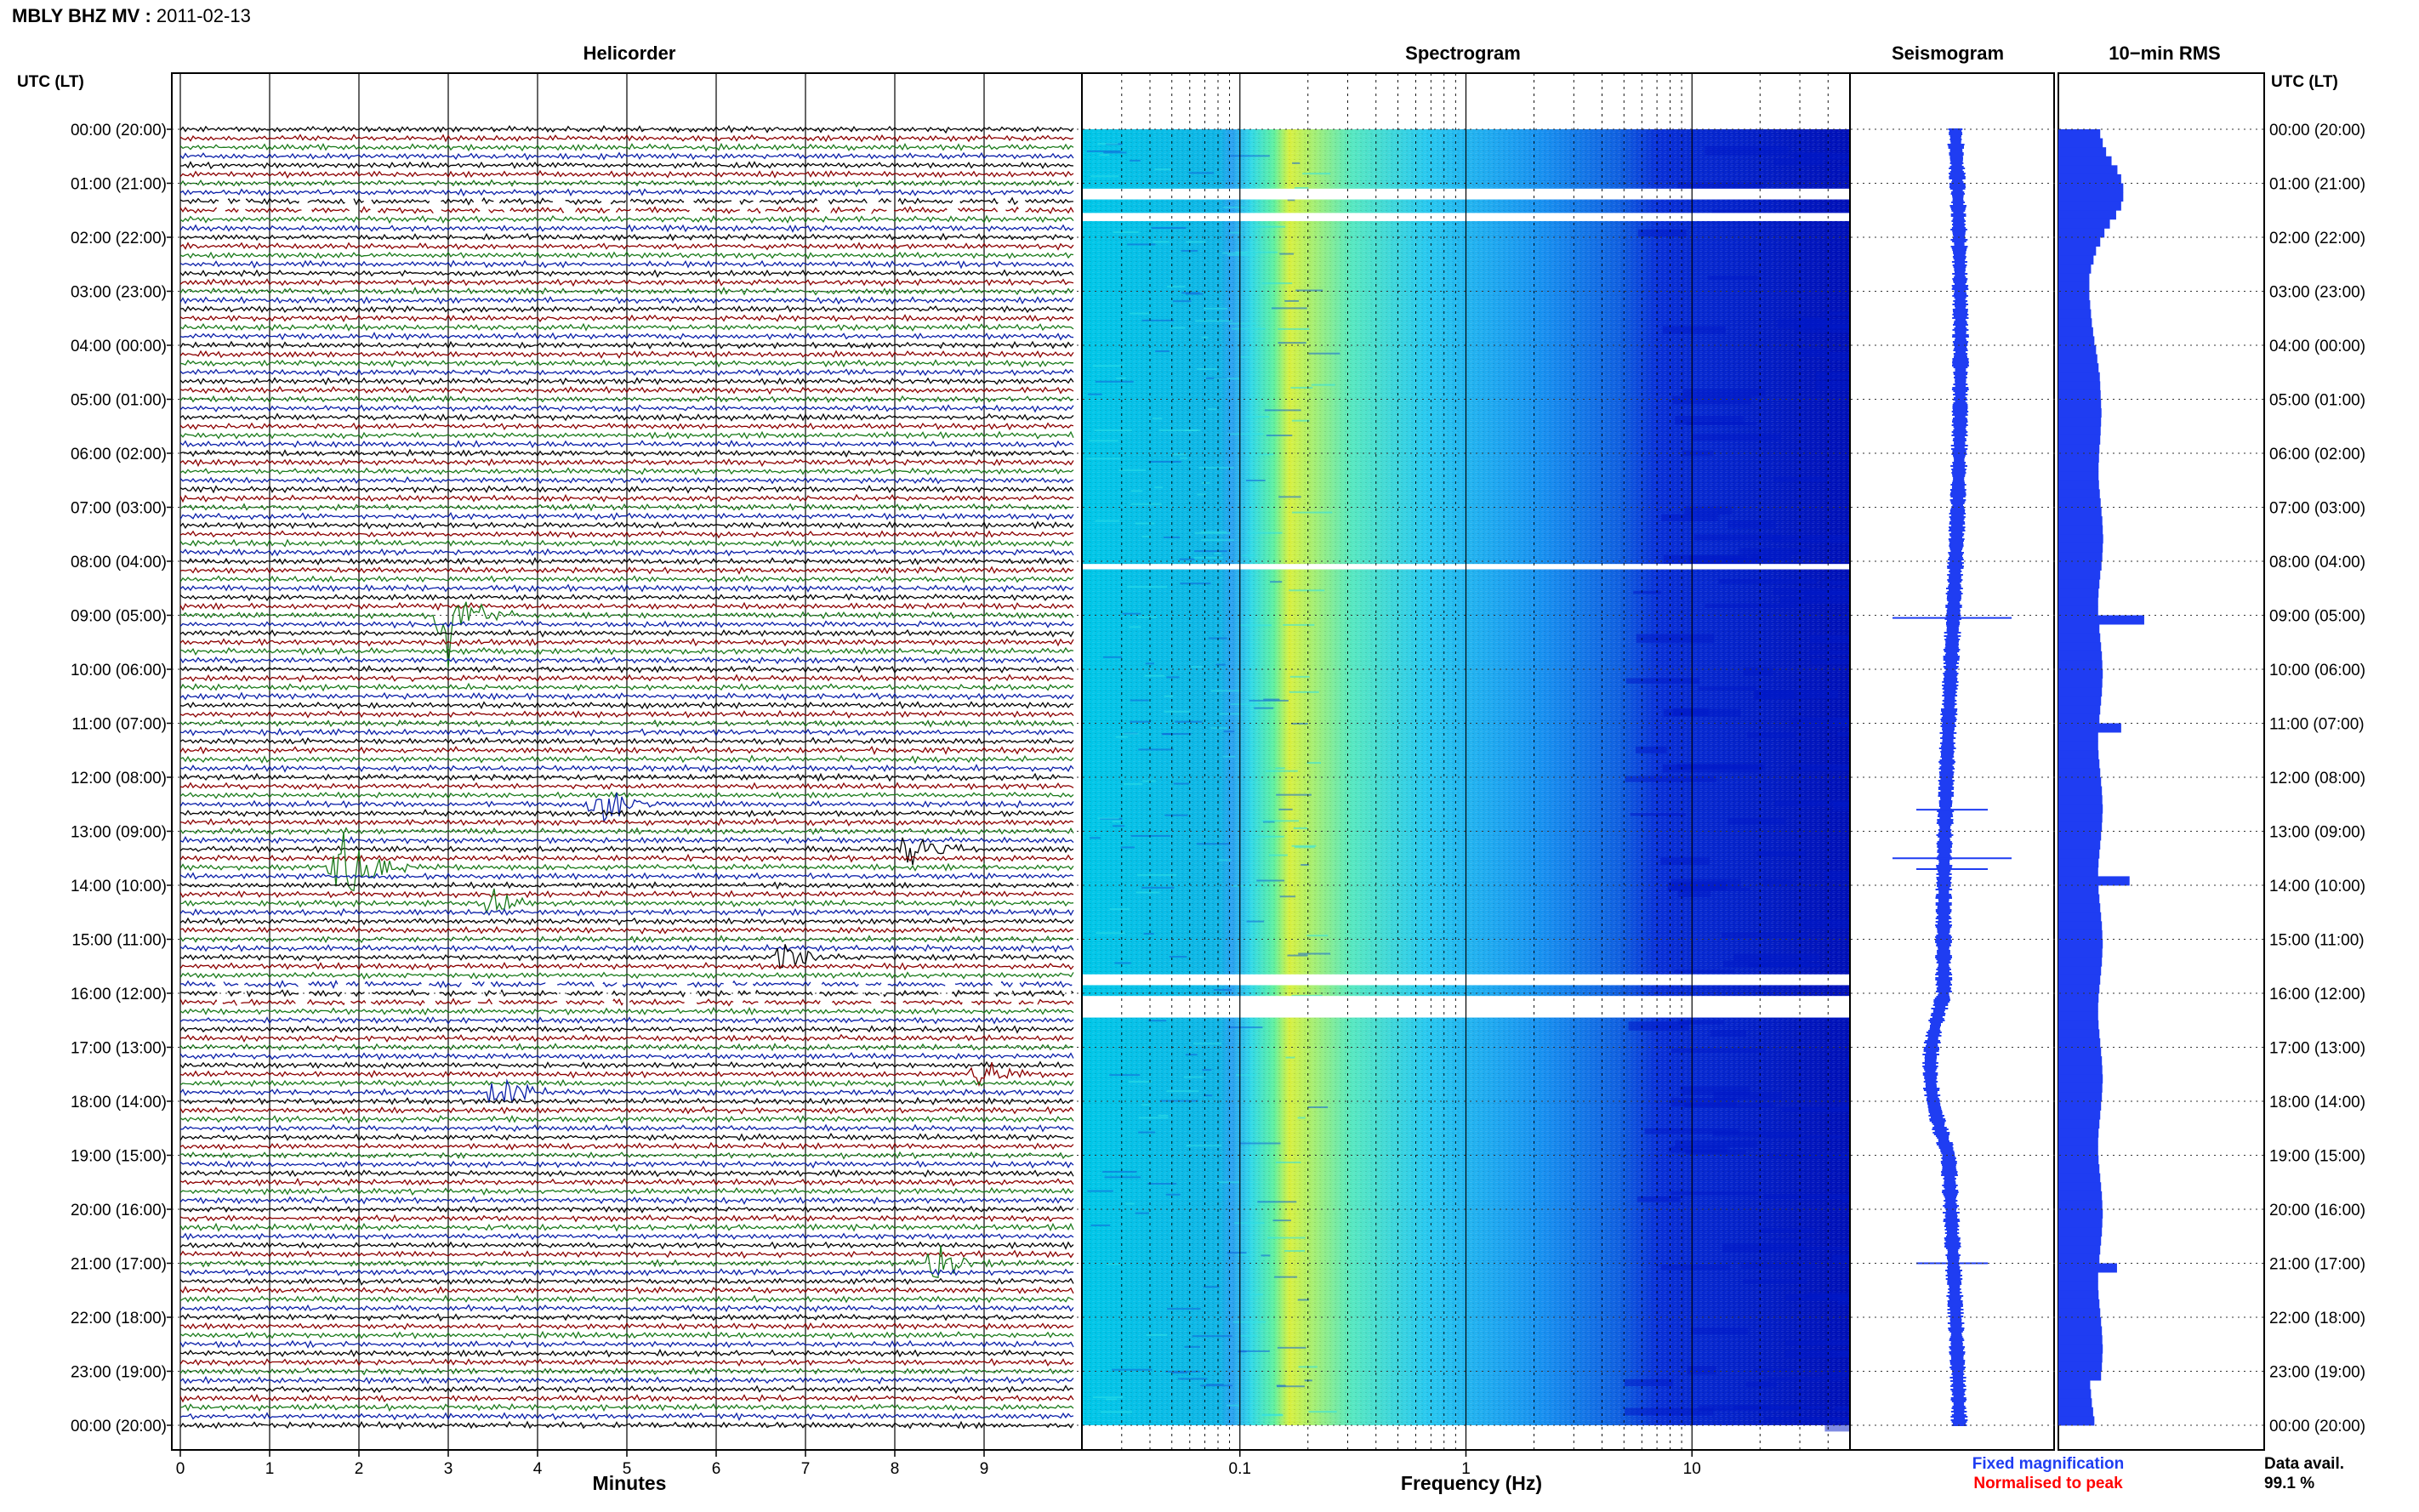  I want to click on legend-normalised-to-peak: Normalised to peak, so click(2048, 1483).